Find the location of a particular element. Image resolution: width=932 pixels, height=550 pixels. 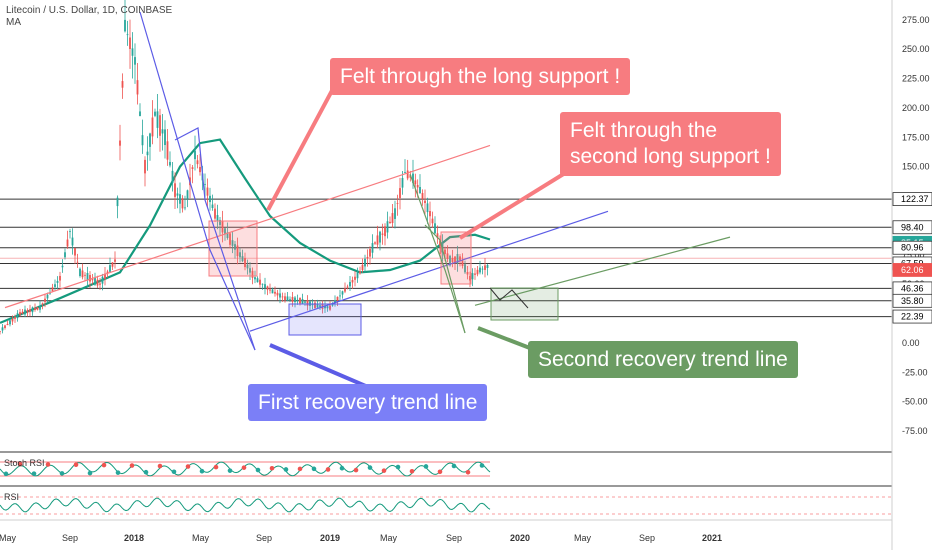

price-tick-label: 250.00 is located at coordinates (916, 49).